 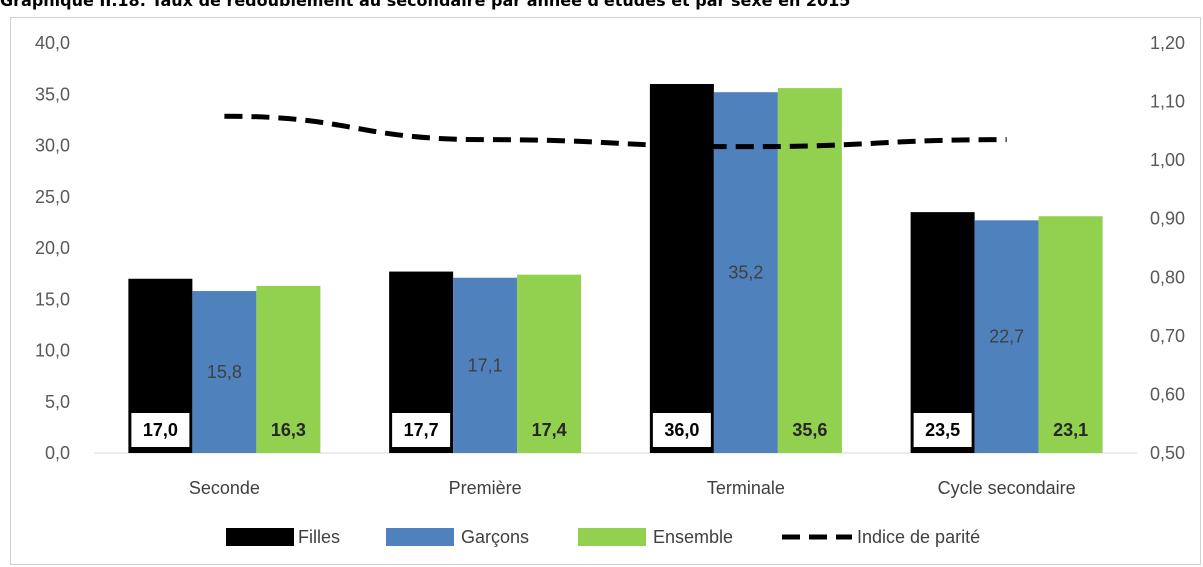 I want to click on x-category-label: Terminale, so click(x=746, y=488).